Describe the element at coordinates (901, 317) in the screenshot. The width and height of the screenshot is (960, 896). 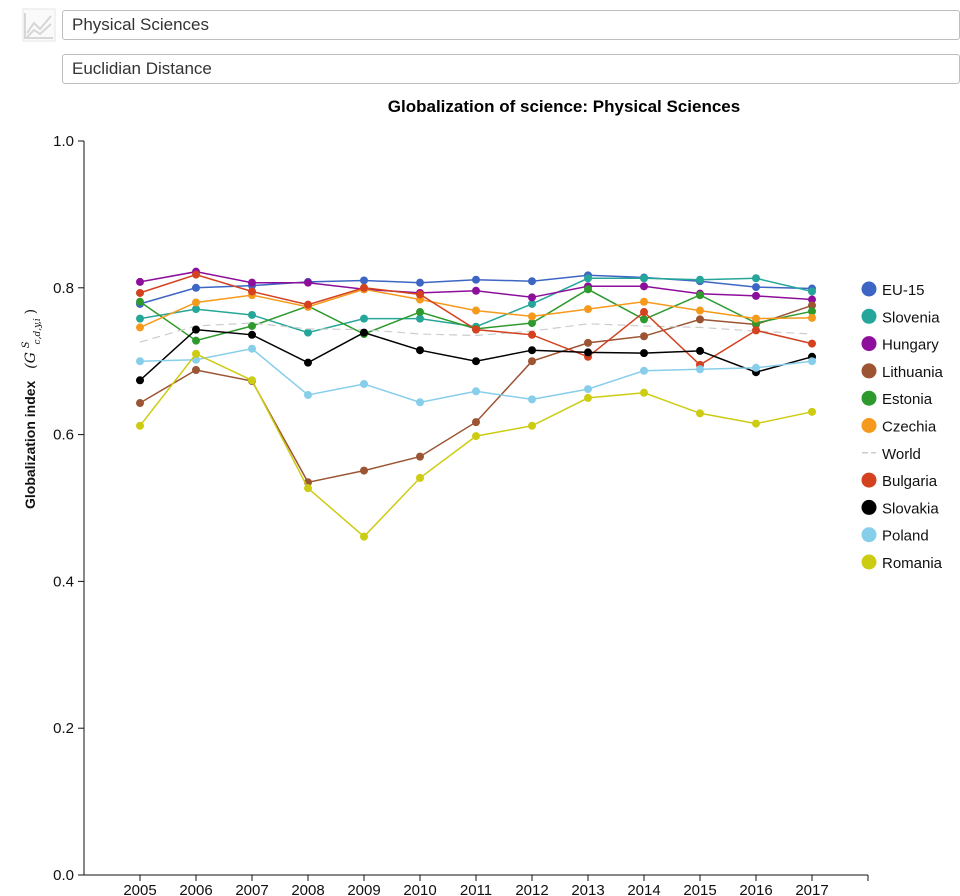
I see `legend-item-slovenia: Slovenia` at that location.